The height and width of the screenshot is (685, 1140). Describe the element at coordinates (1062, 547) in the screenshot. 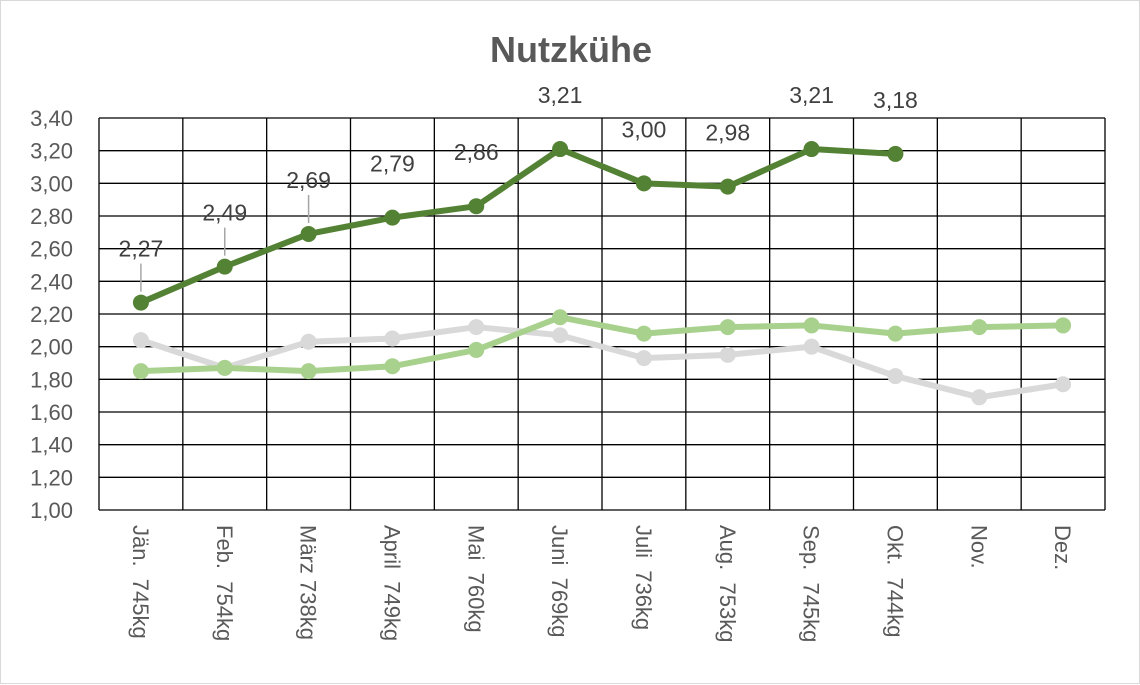

I see `x-tick-label: Dez.` at that location.